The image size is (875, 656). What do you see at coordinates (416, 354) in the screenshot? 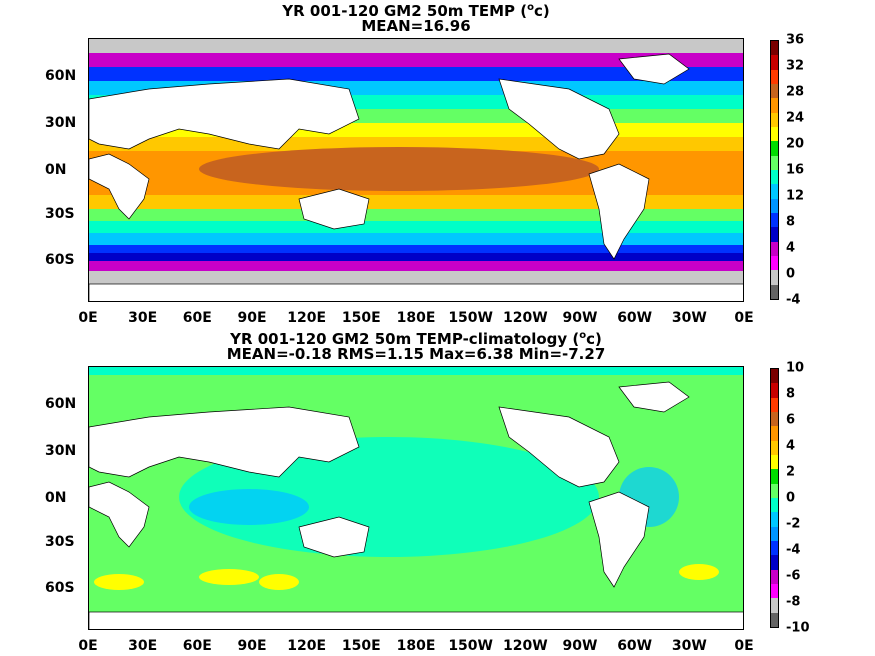
I see `bottom-subtitle: MEAN=-0.18 RMS=1.15 Max=6.38 Min=-7.27` at bounding box center [416, 354].